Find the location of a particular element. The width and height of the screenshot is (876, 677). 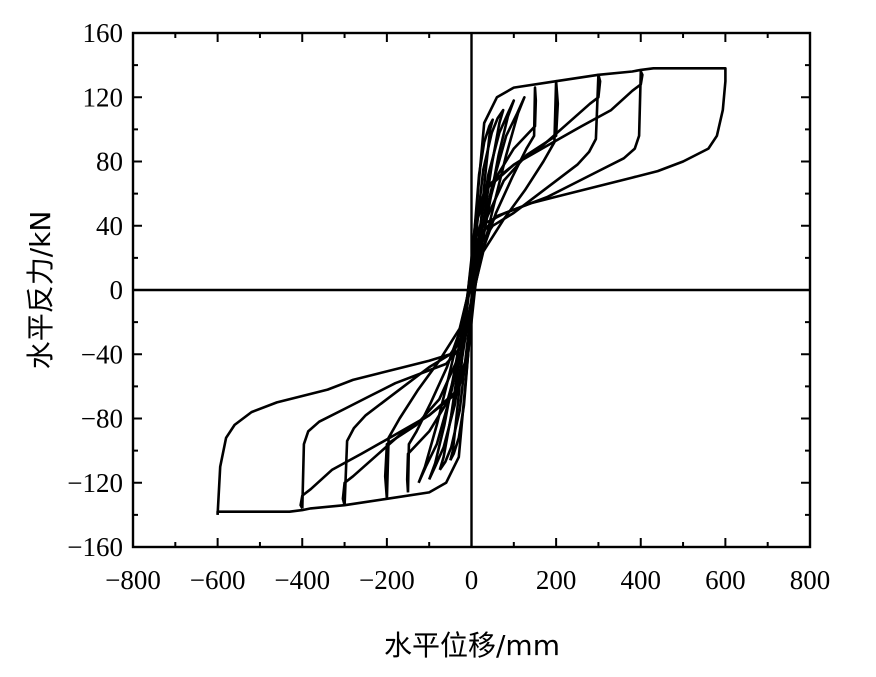

x-tick-label: 800 is located at coordinates (810, 580).